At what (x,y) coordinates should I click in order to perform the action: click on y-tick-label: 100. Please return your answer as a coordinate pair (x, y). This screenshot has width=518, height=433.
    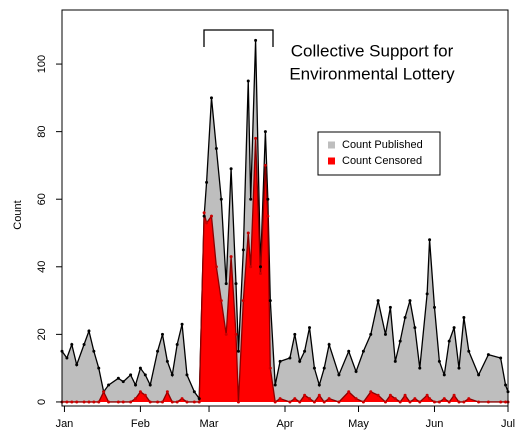
    Looking at the image, I should click on (42, 64).